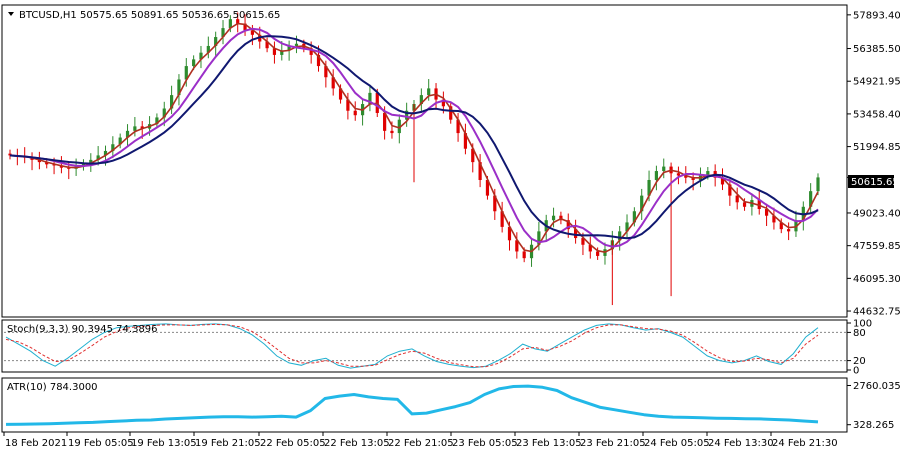 The height and width of the screenshot is (465, 900). What do you see at coordinates (876, 213) in the screenshot?
I see `price-tick-label: 49023.40` at bounding box center [876, 213].